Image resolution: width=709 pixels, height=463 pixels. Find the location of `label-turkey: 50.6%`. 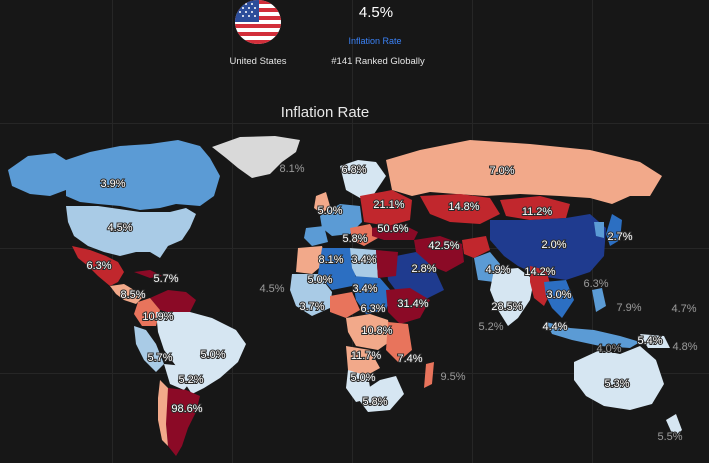

label-turkey: 50.6% is located at coordinates (392, 229).